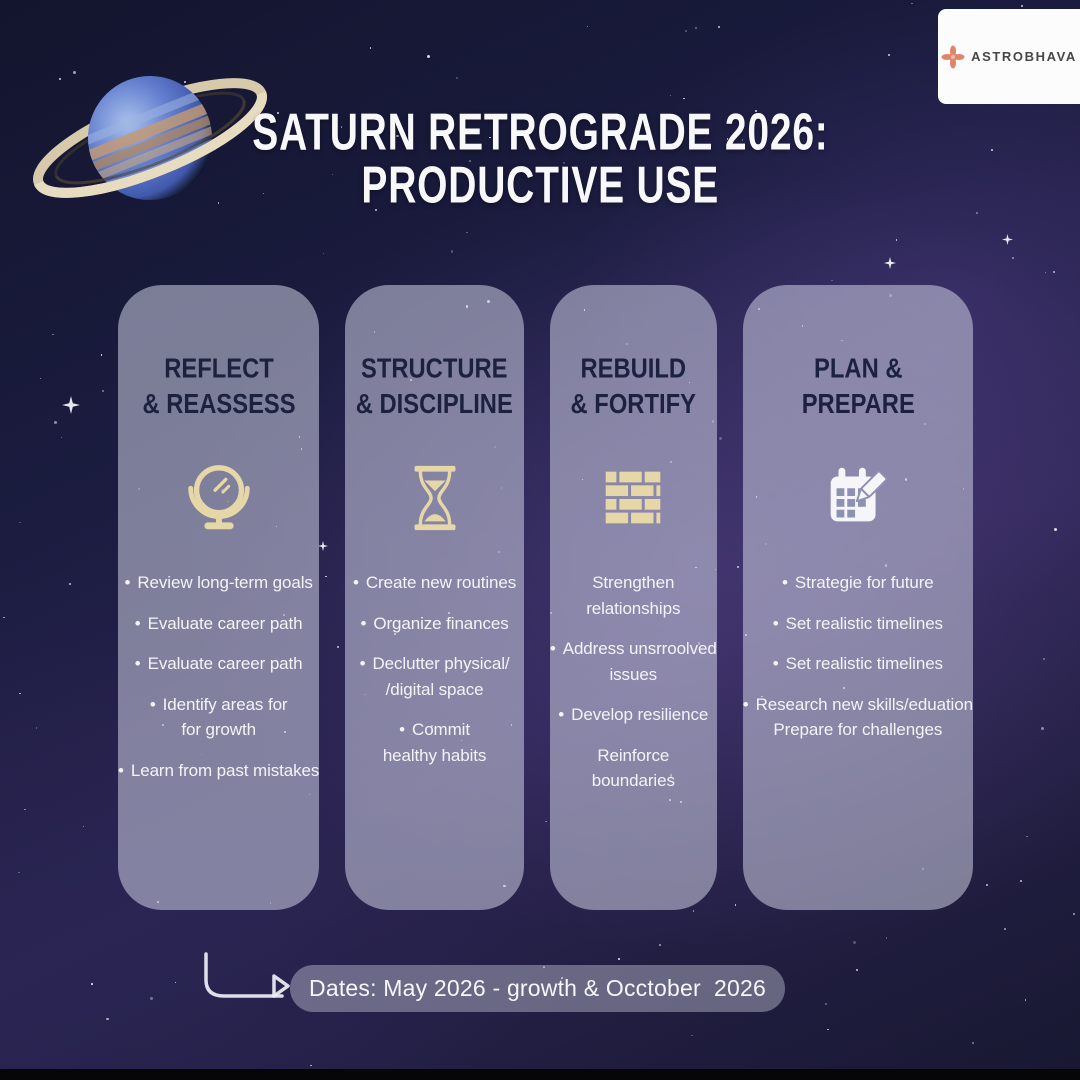 This screenshot has height=1080, width=1080. What do you see at coordinates (540, 132) in the screenshot?
I see `page-title-line1: SATURN RETROGRADE 2026:` at bounding box center [540, 132].